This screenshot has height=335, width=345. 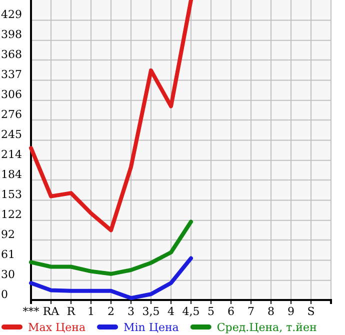 What do you see at coordinates (11, 114) in the screenshot?
I see `y-tick-label: 276` at bounding box center [11, 114].